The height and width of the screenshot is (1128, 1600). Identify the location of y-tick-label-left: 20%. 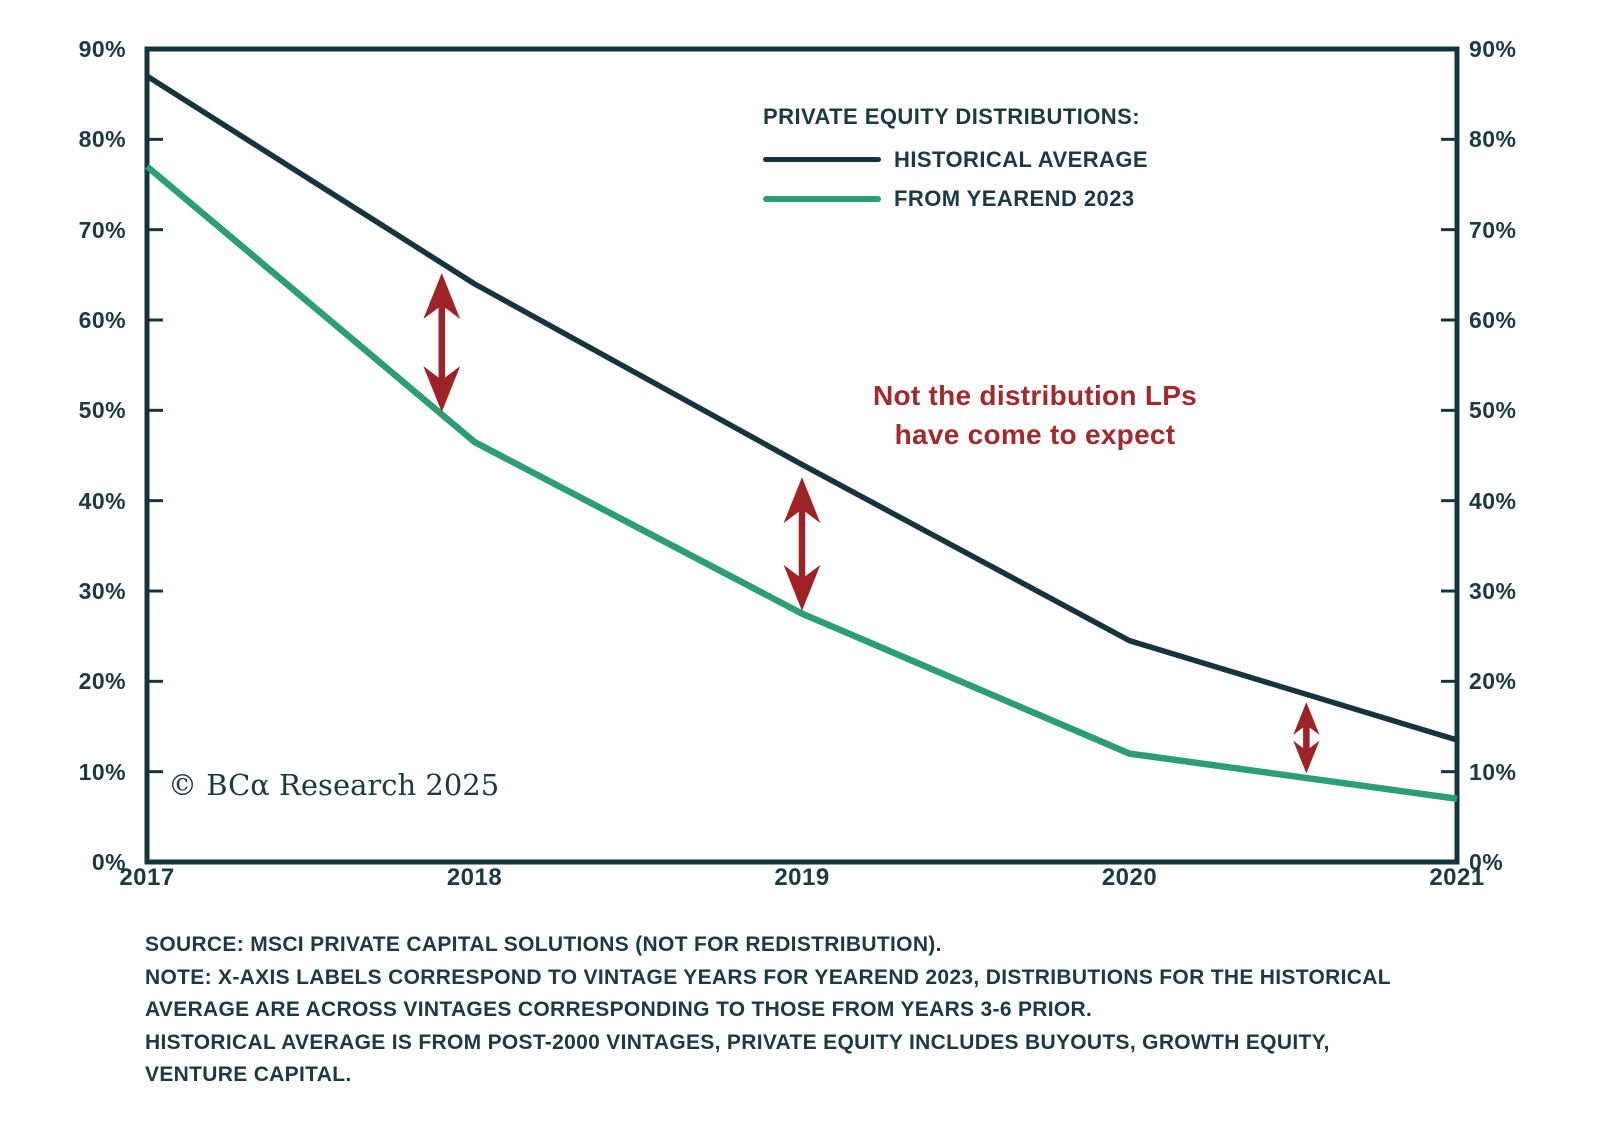
(102, 681).